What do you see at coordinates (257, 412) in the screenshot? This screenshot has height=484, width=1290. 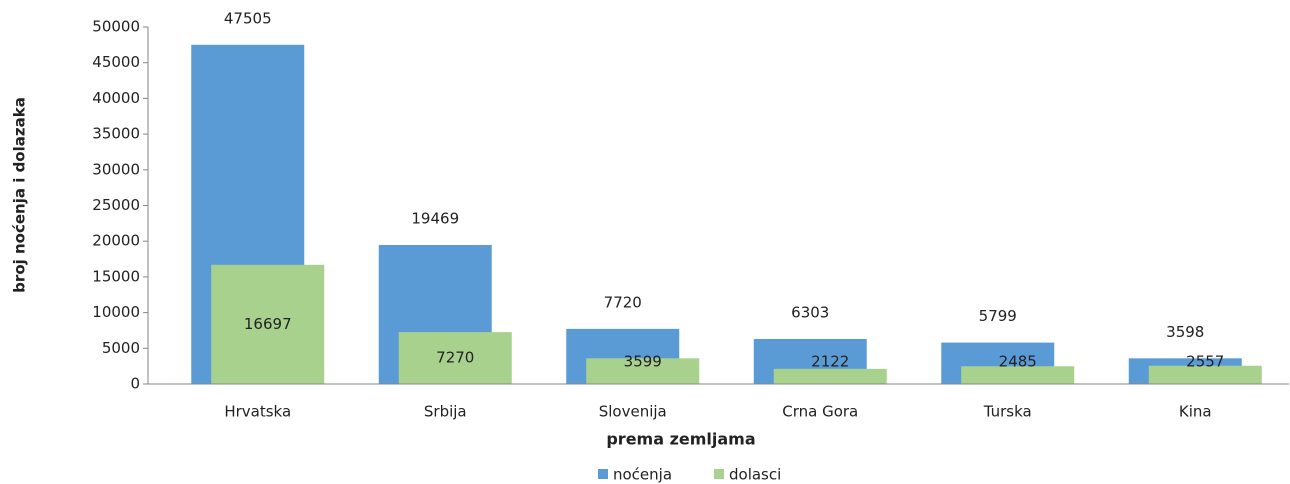 I see `x-tick-label: Hrvatska` at bounding box center [257, 412].